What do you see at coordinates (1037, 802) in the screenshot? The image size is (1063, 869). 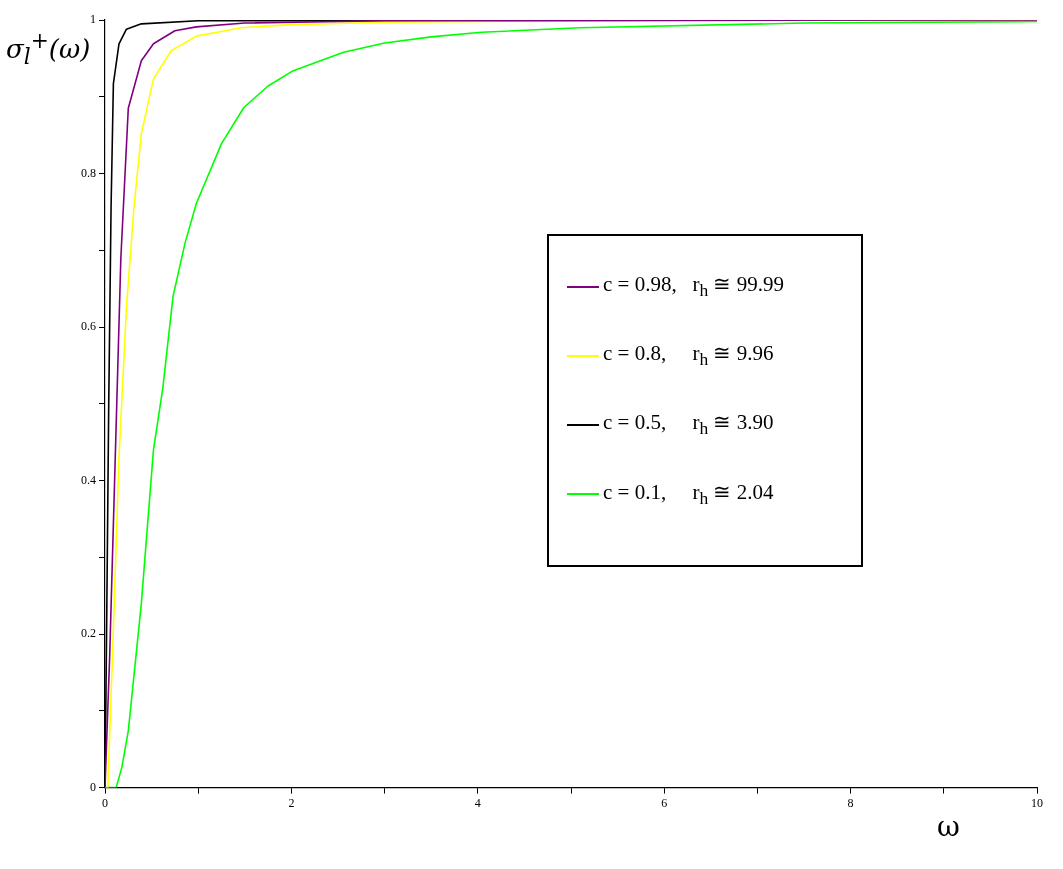 I see `x-tick-label: 10` at bounding box center [1037, 802].